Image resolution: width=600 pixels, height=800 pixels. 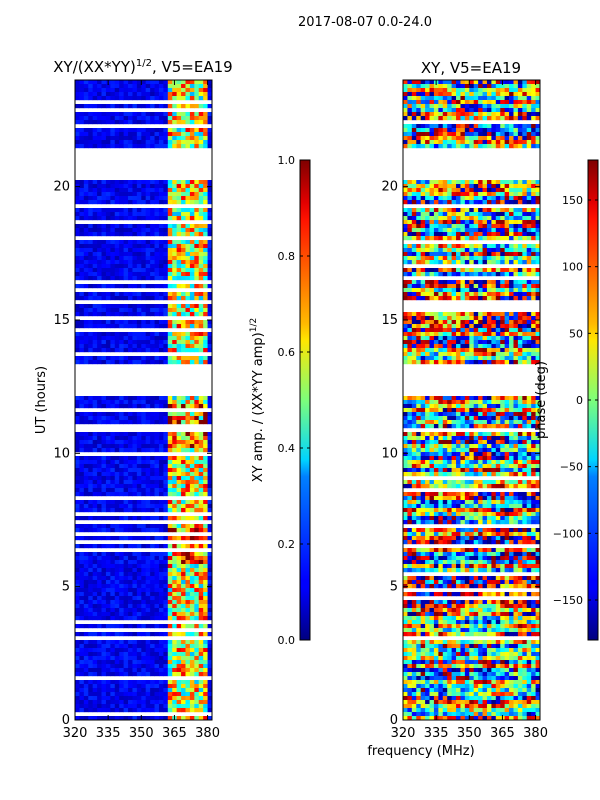 What do you see at coordinates (287, 352) in the screenshot?
I see `amp-colorbar-tick-label: 0.6` at bounding box center [287, 352].